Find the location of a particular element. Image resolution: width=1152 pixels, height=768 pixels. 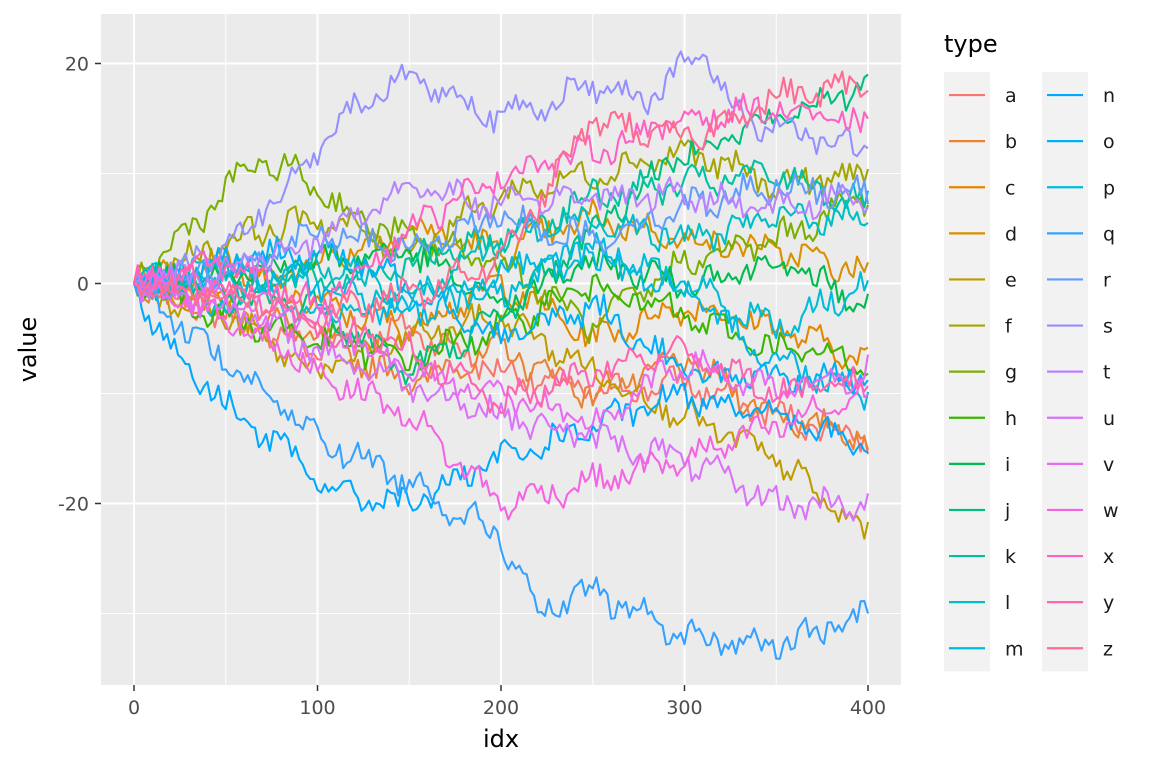

series-line-f is located at coordinates (501, 215).